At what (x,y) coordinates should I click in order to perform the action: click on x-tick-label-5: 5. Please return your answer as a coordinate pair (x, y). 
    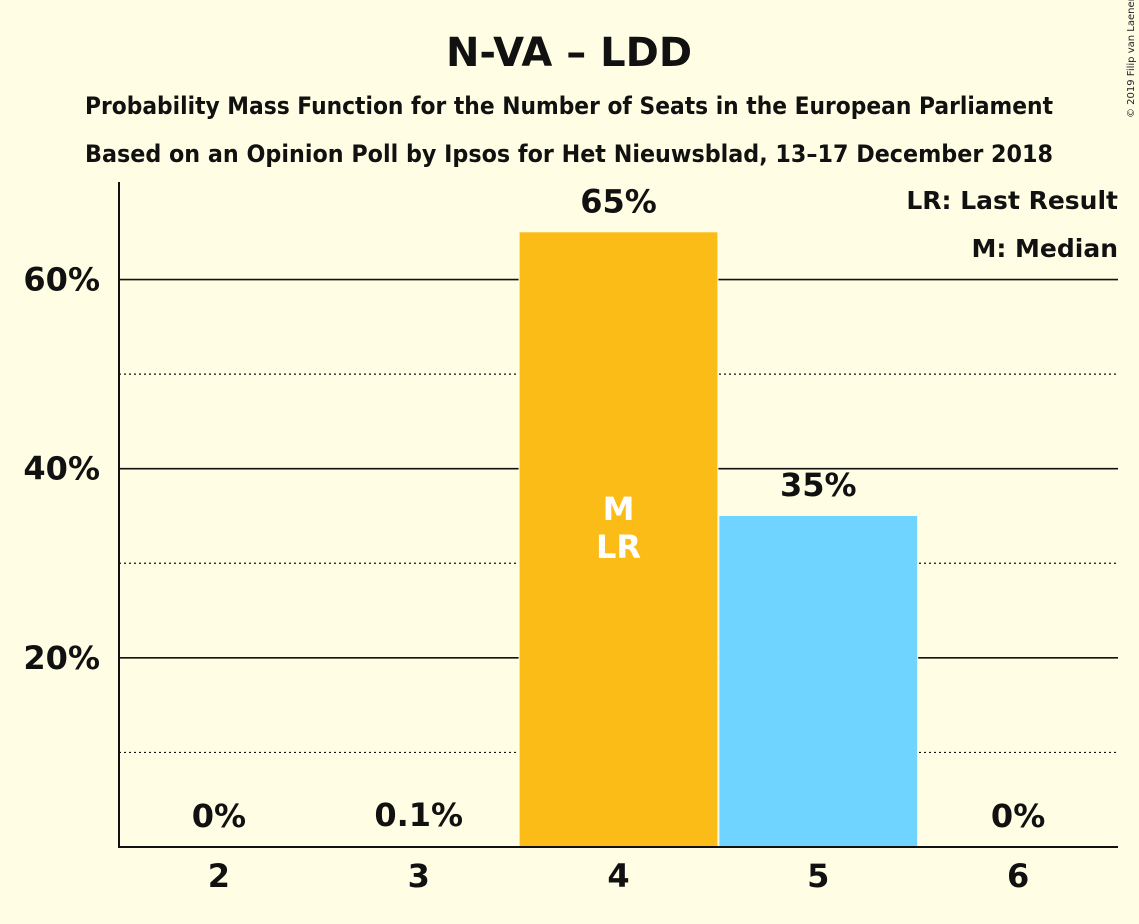
    Looking at the image, I should click on (818, 876).